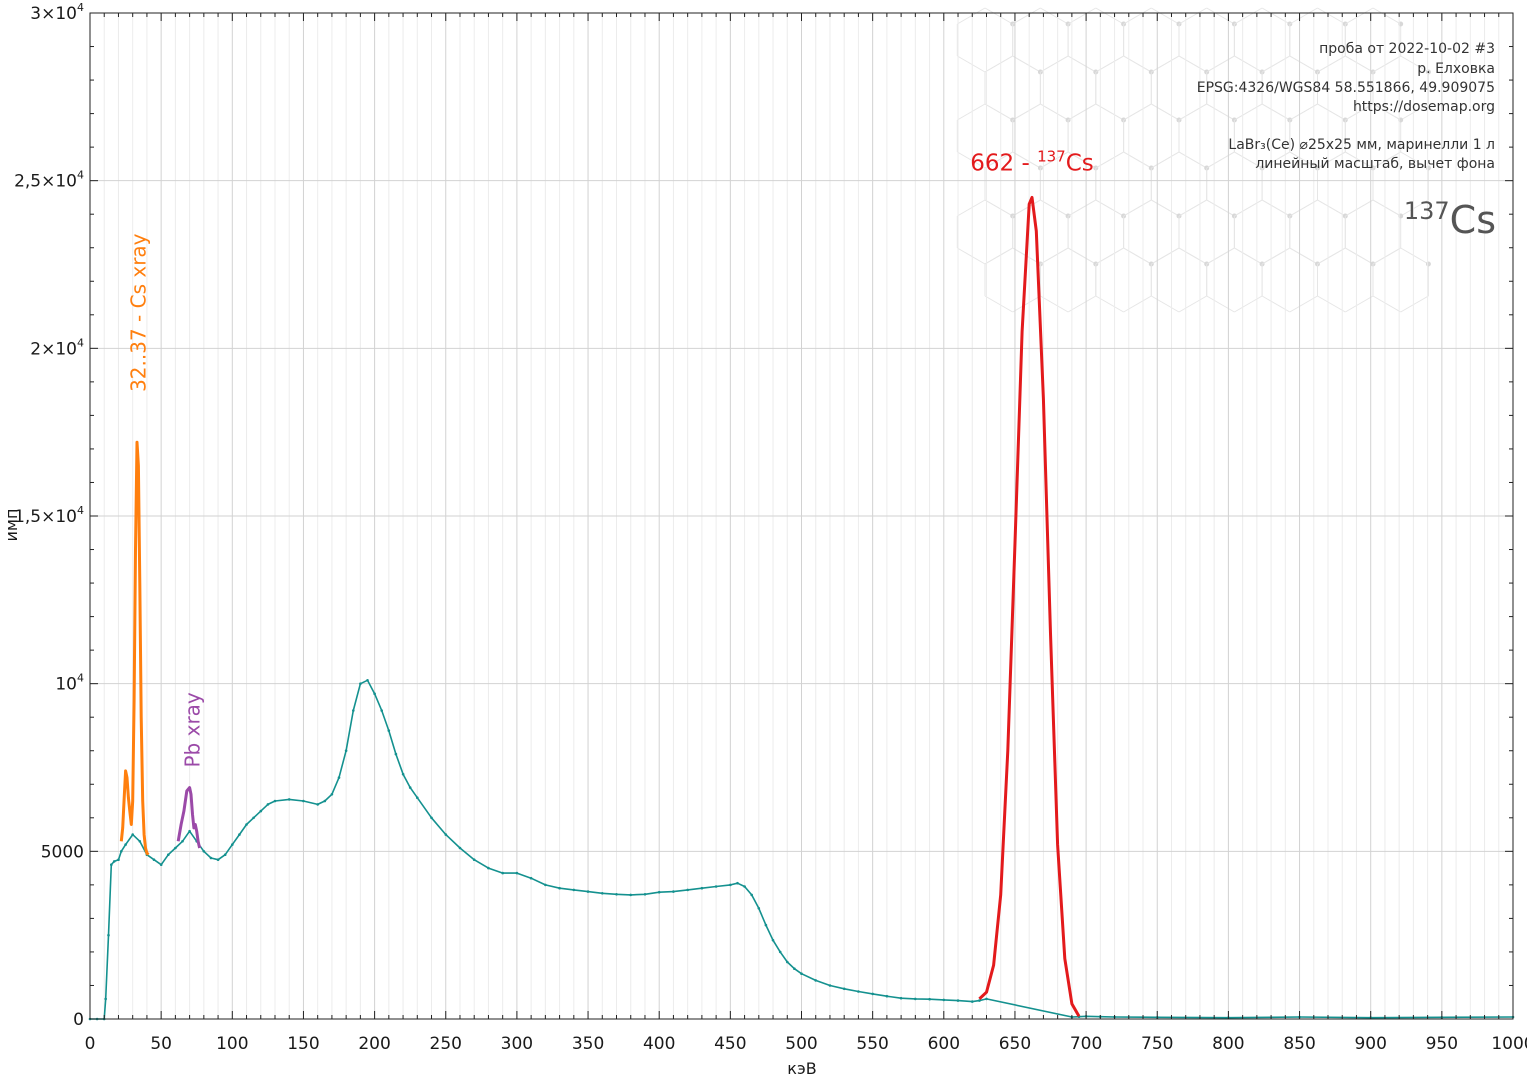  Describe the element at coordinates (1456, 69) in the screenshot. I see `info-line-river: р. Елховка` at that location.